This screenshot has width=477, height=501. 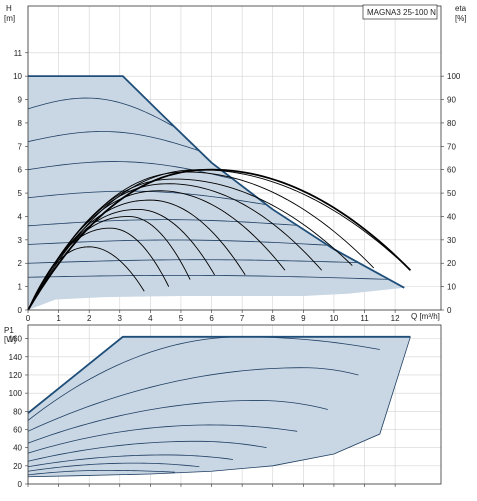 What do you see at coordinates (425, 316) in the screenshot?
I see `x-axis-label: Q [m³/h]` at bounding box center [425, 316].